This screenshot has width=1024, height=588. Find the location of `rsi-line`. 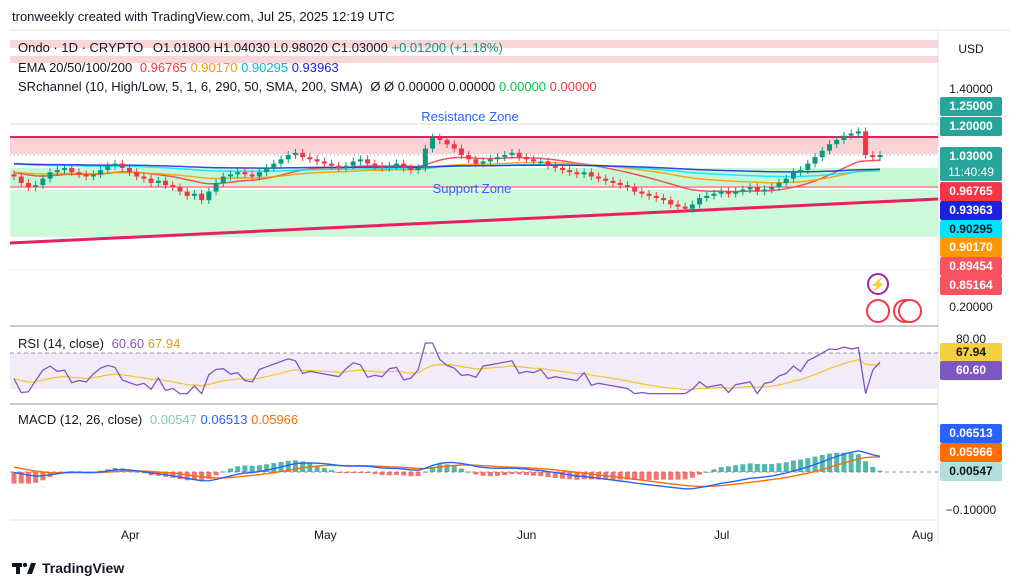

rsi-line is located at coordinates (447, 368).